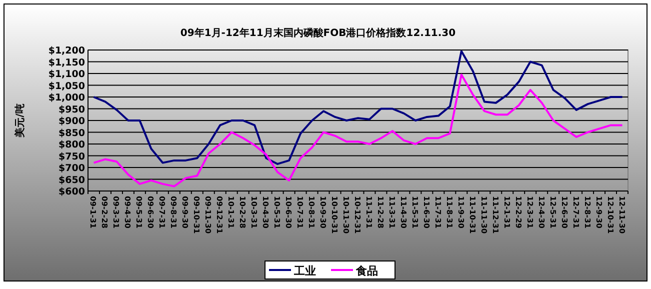 This screenshot has height=289, width=651. What do you see at coordinates (72, 133) in the screenshot?
I see `y-tick-label: $850` at bounding box center [72, 133].